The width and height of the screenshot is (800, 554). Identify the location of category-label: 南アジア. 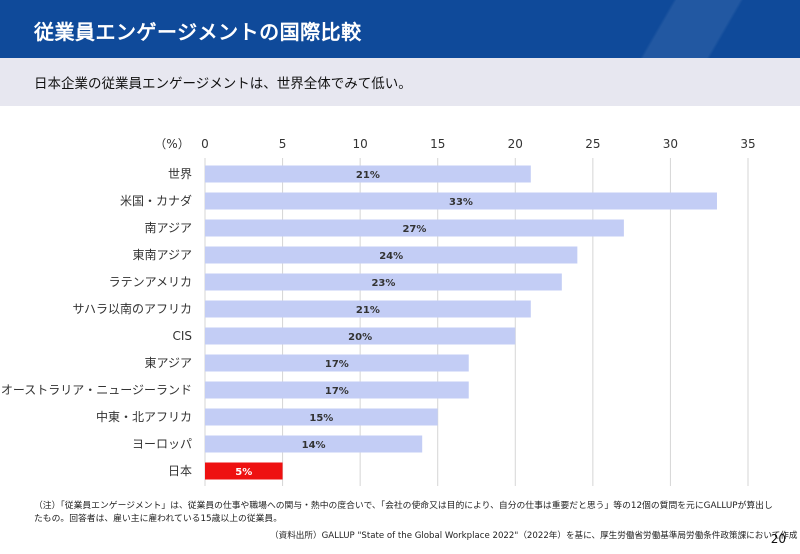
(168, 227).